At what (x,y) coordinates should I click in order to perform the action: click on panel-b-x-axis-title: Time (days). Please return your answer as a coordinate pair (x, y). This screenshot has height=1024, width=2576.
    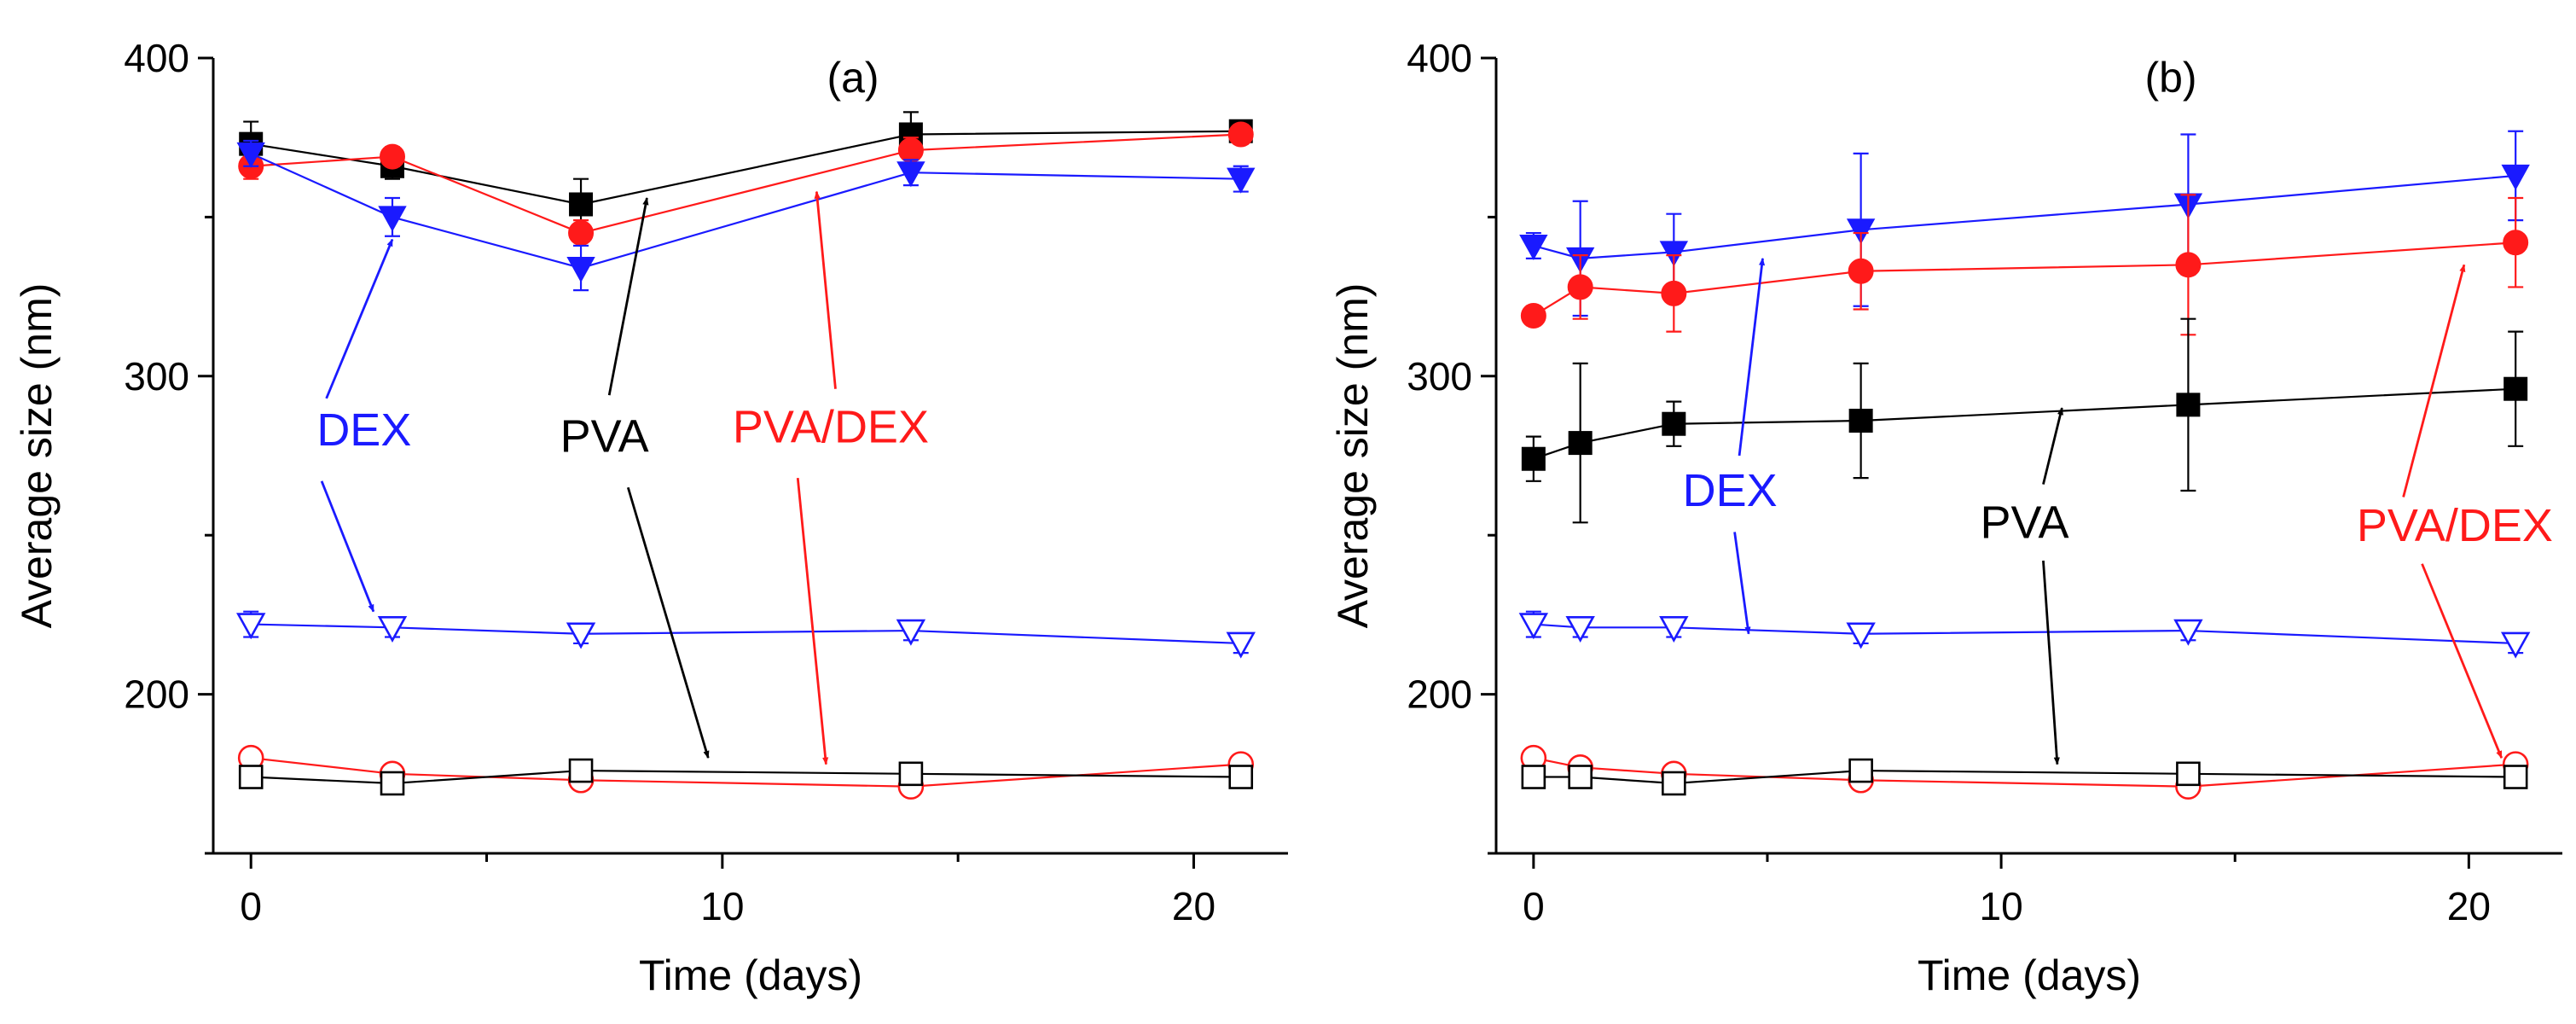
    Looking at the image, I should click on (2029, 975).